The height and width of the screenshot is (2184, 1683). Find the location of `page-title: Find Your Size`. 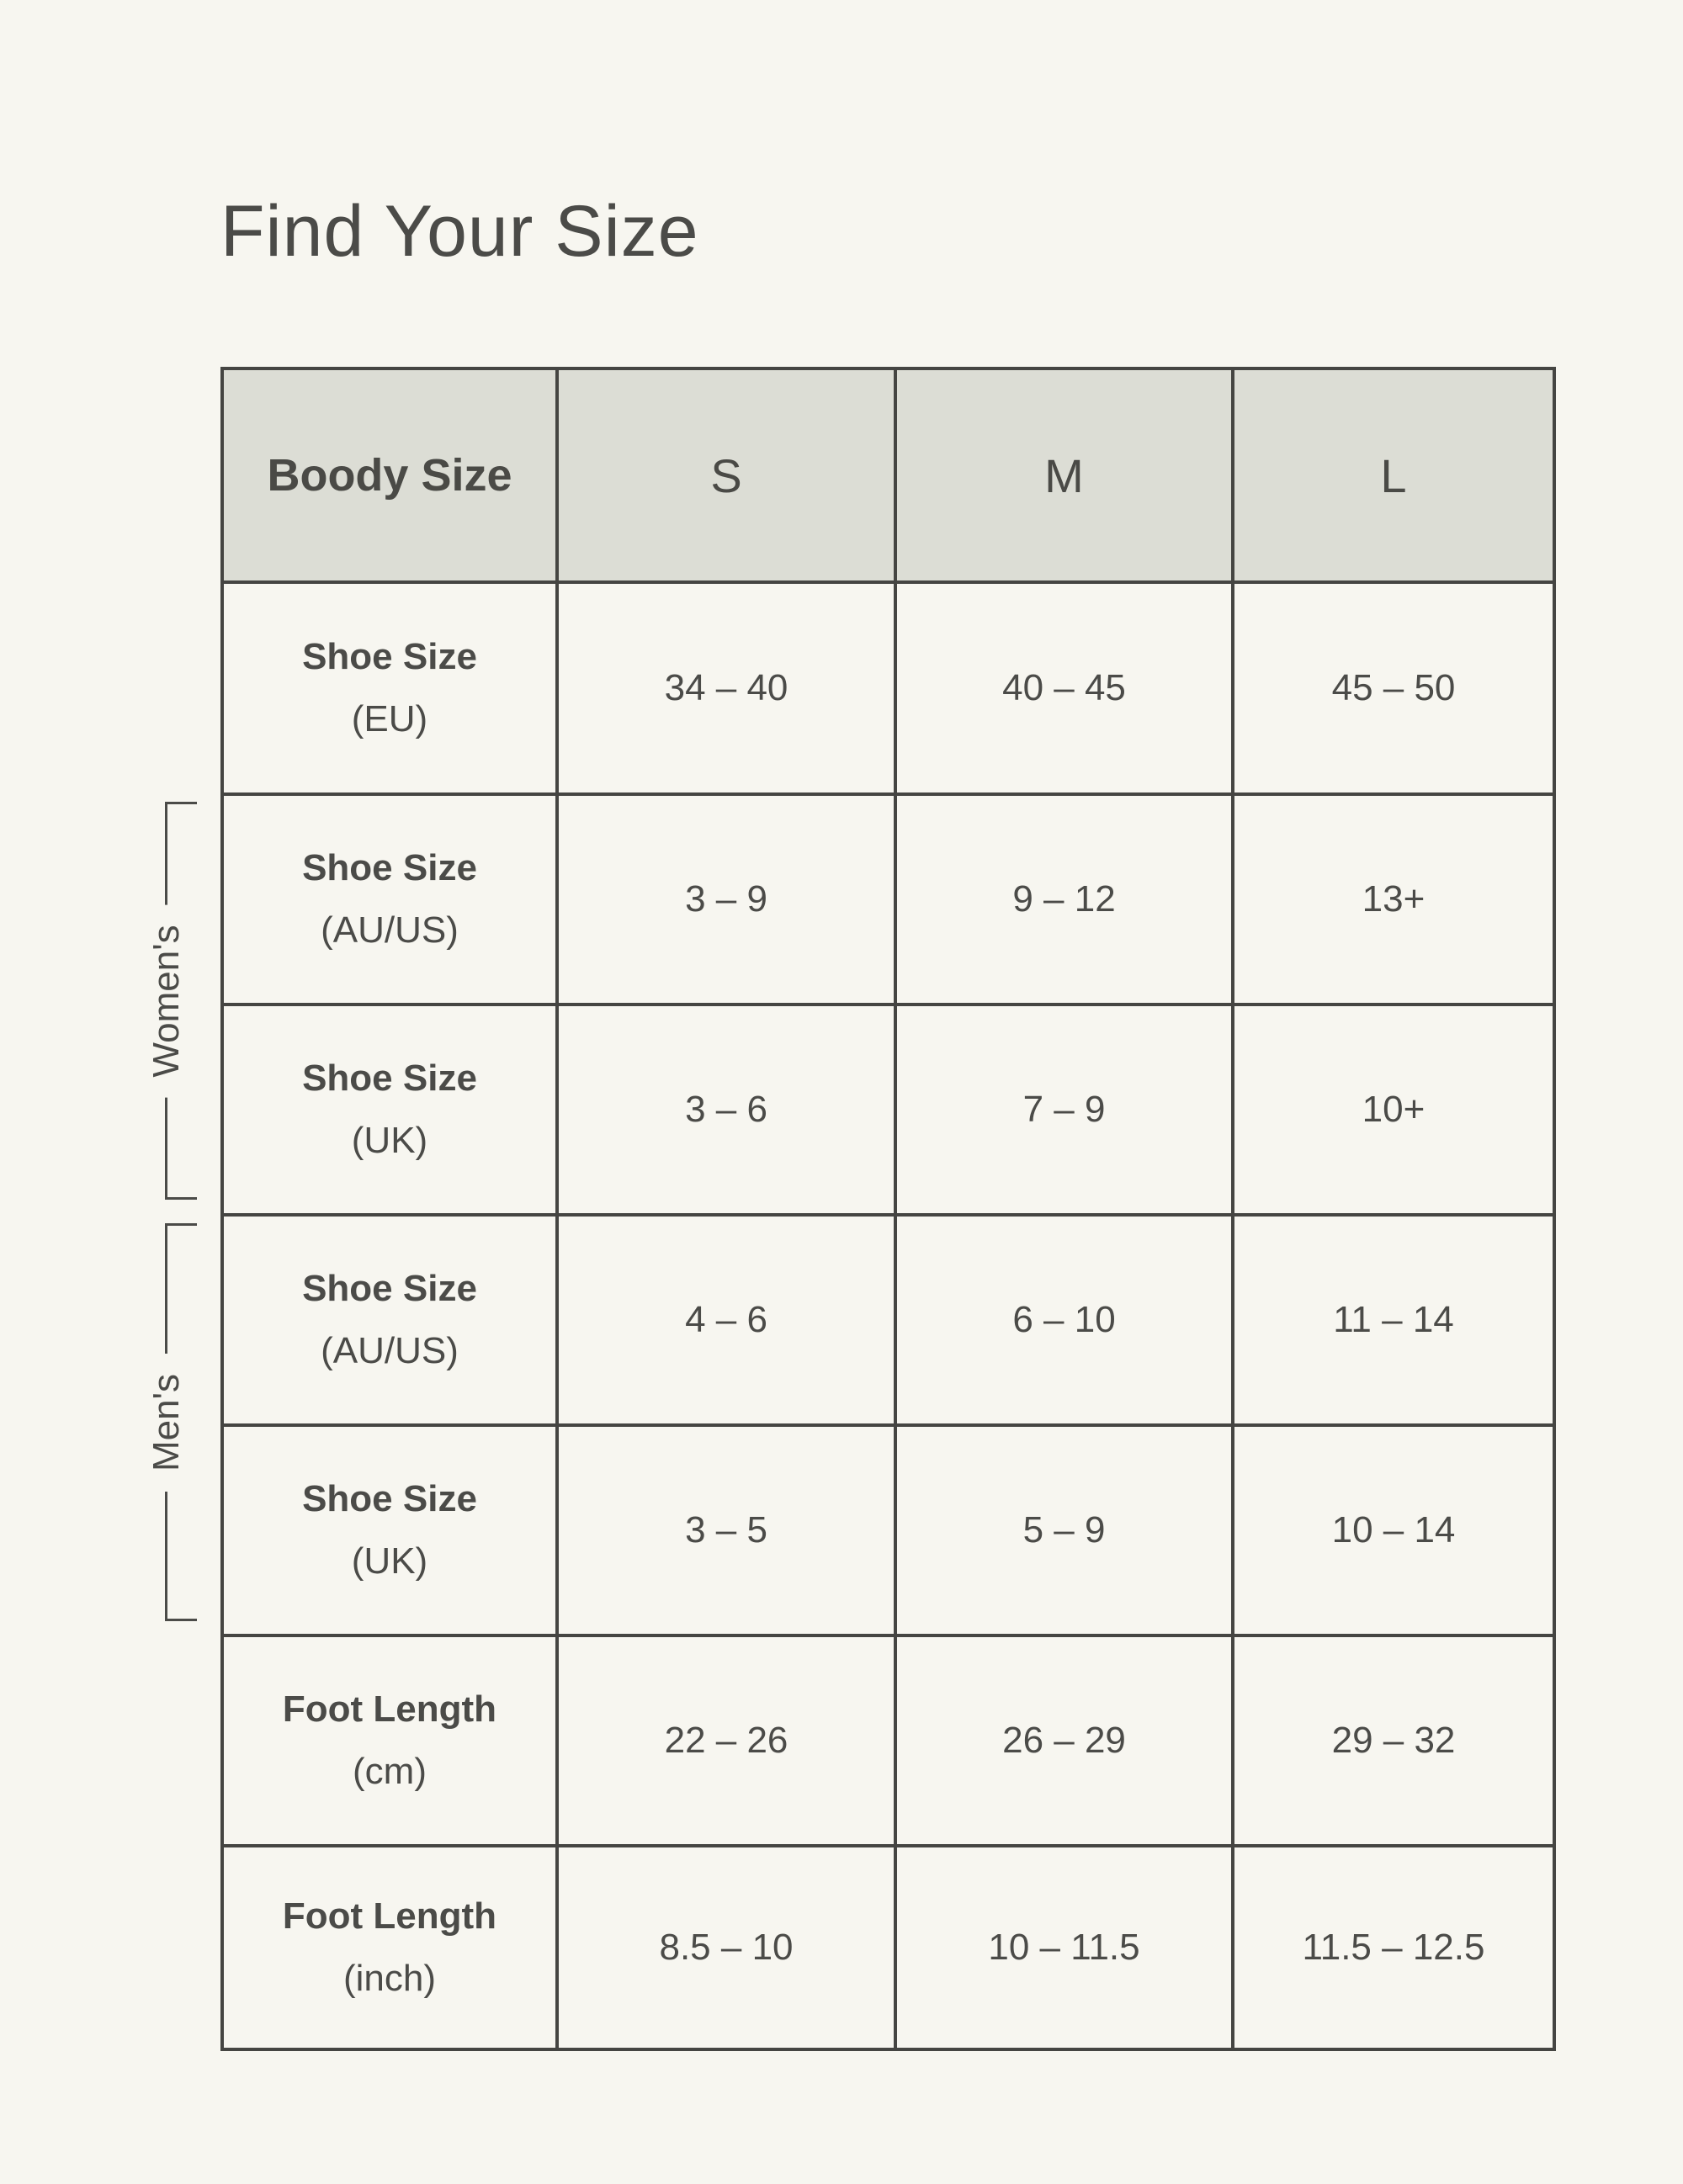

page-title: Find Your Size is located at coordinates (460, 231).